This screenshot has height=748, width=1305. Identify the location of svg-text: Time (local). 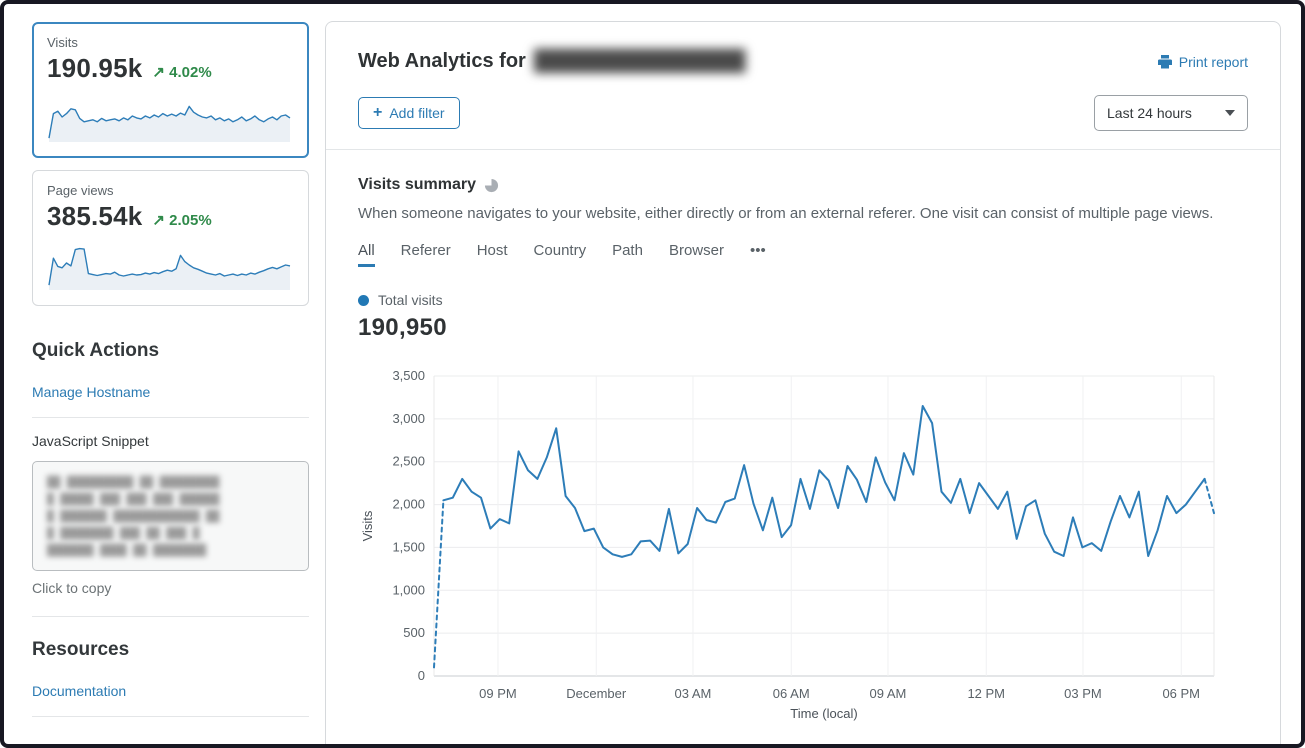
(823, 713).